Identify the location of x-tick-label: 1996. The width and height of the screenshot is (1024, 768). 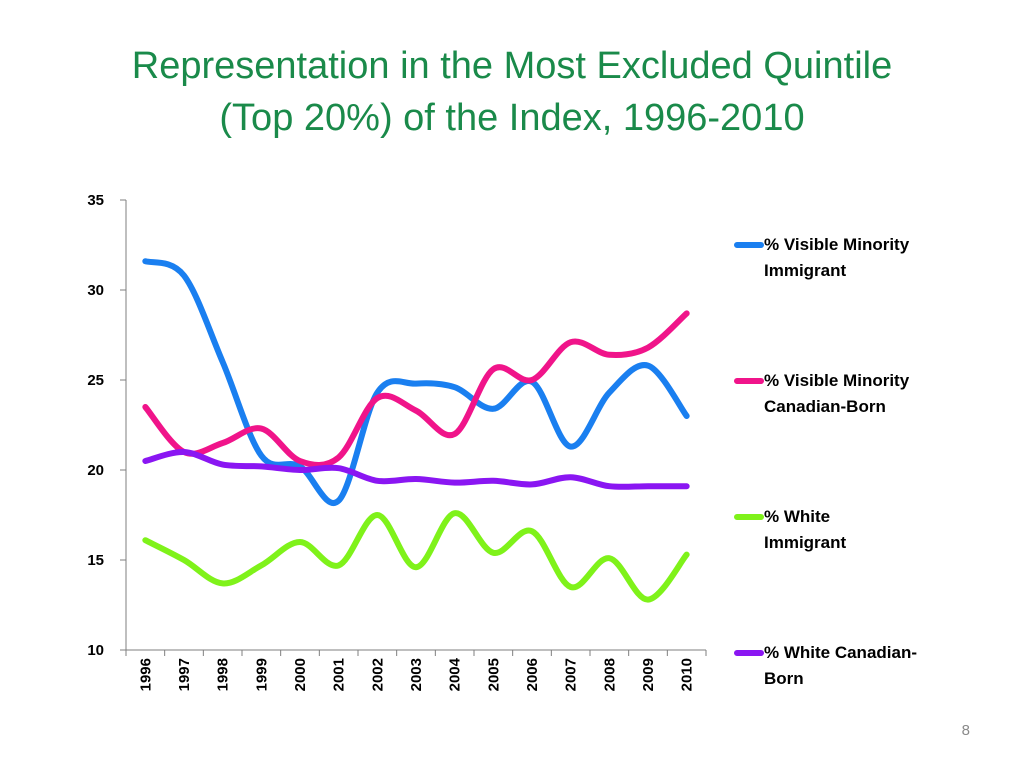
(145, 674).